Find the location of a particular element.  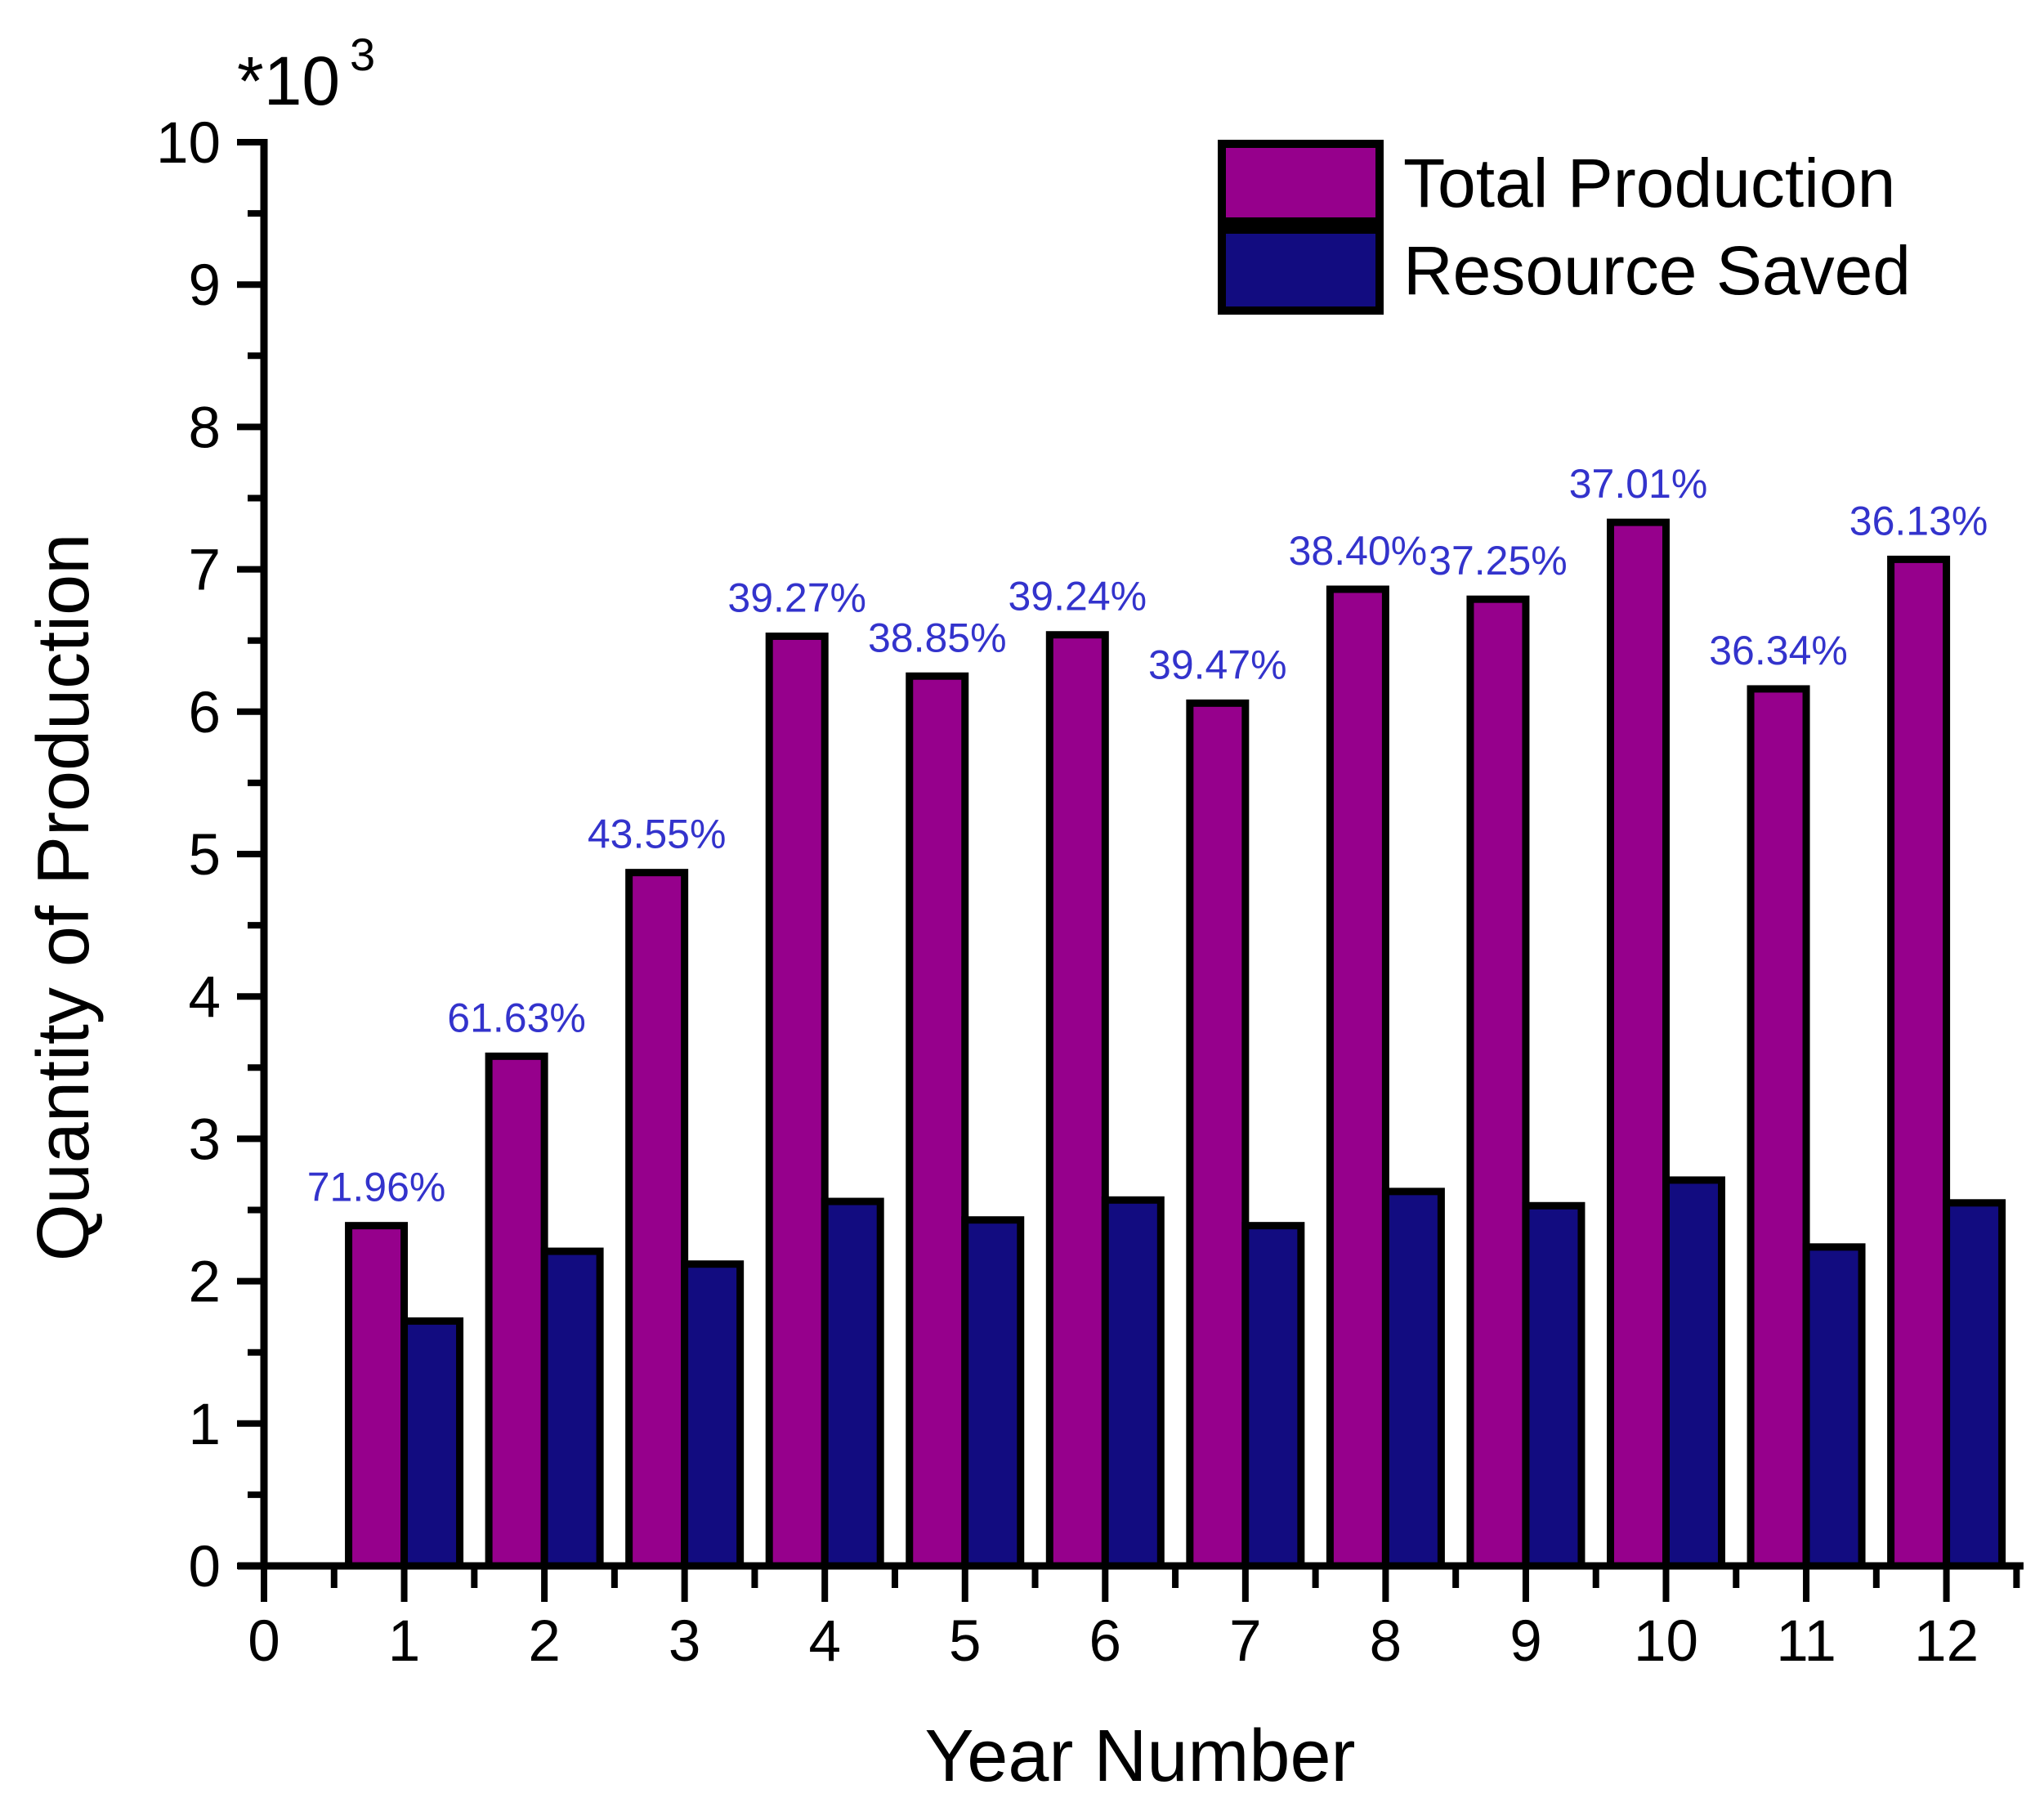

x-tick-label: 0 is located at coordinates (264, 1642).